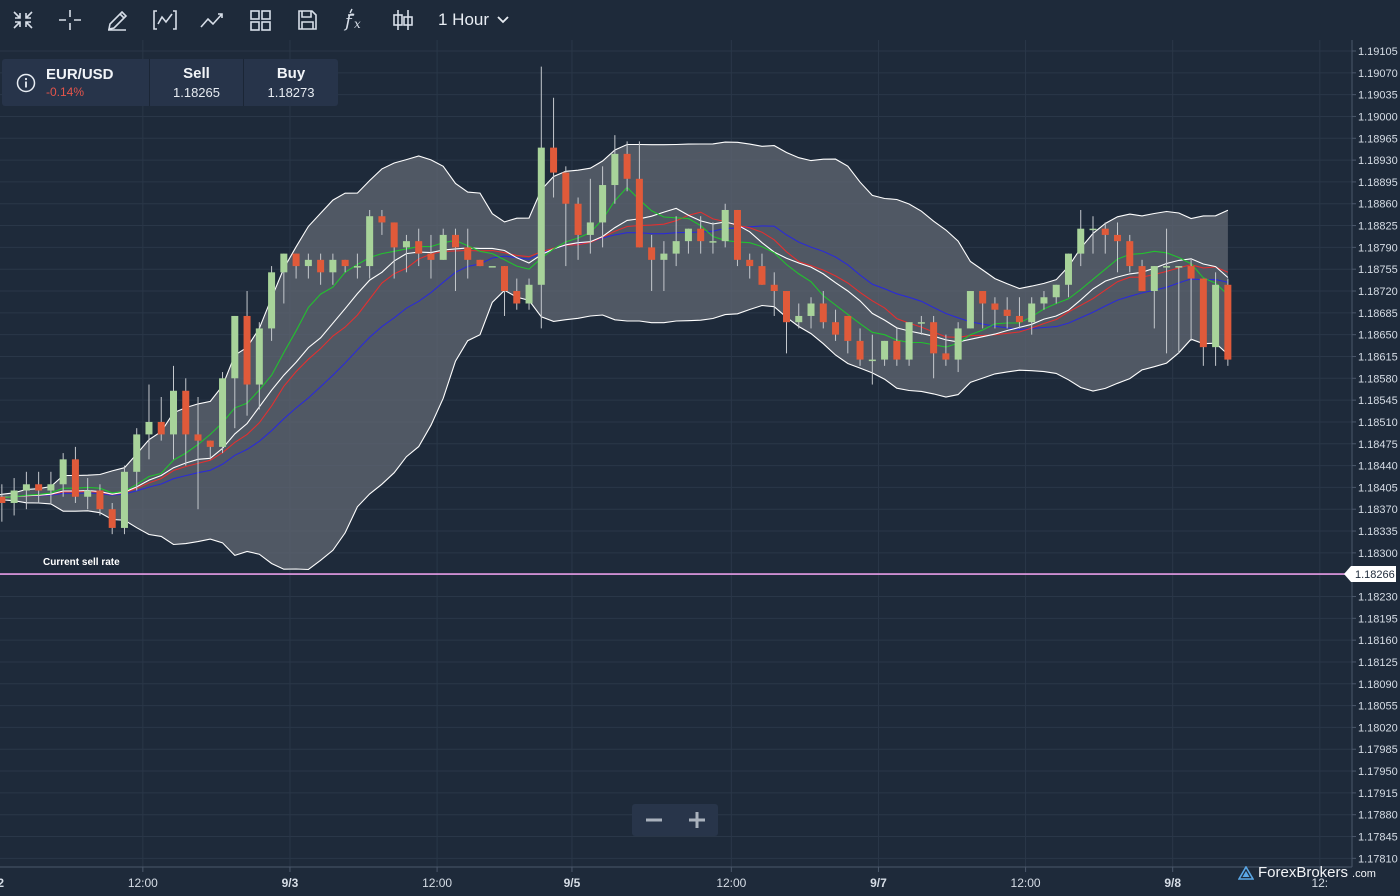 The width and height of the screenshot is (1400, 896). What do you see at coordinates (1303, 872) in the screenshot?
I see `watermark-text: ForexBrokers` at bounding box center [1303, 872].